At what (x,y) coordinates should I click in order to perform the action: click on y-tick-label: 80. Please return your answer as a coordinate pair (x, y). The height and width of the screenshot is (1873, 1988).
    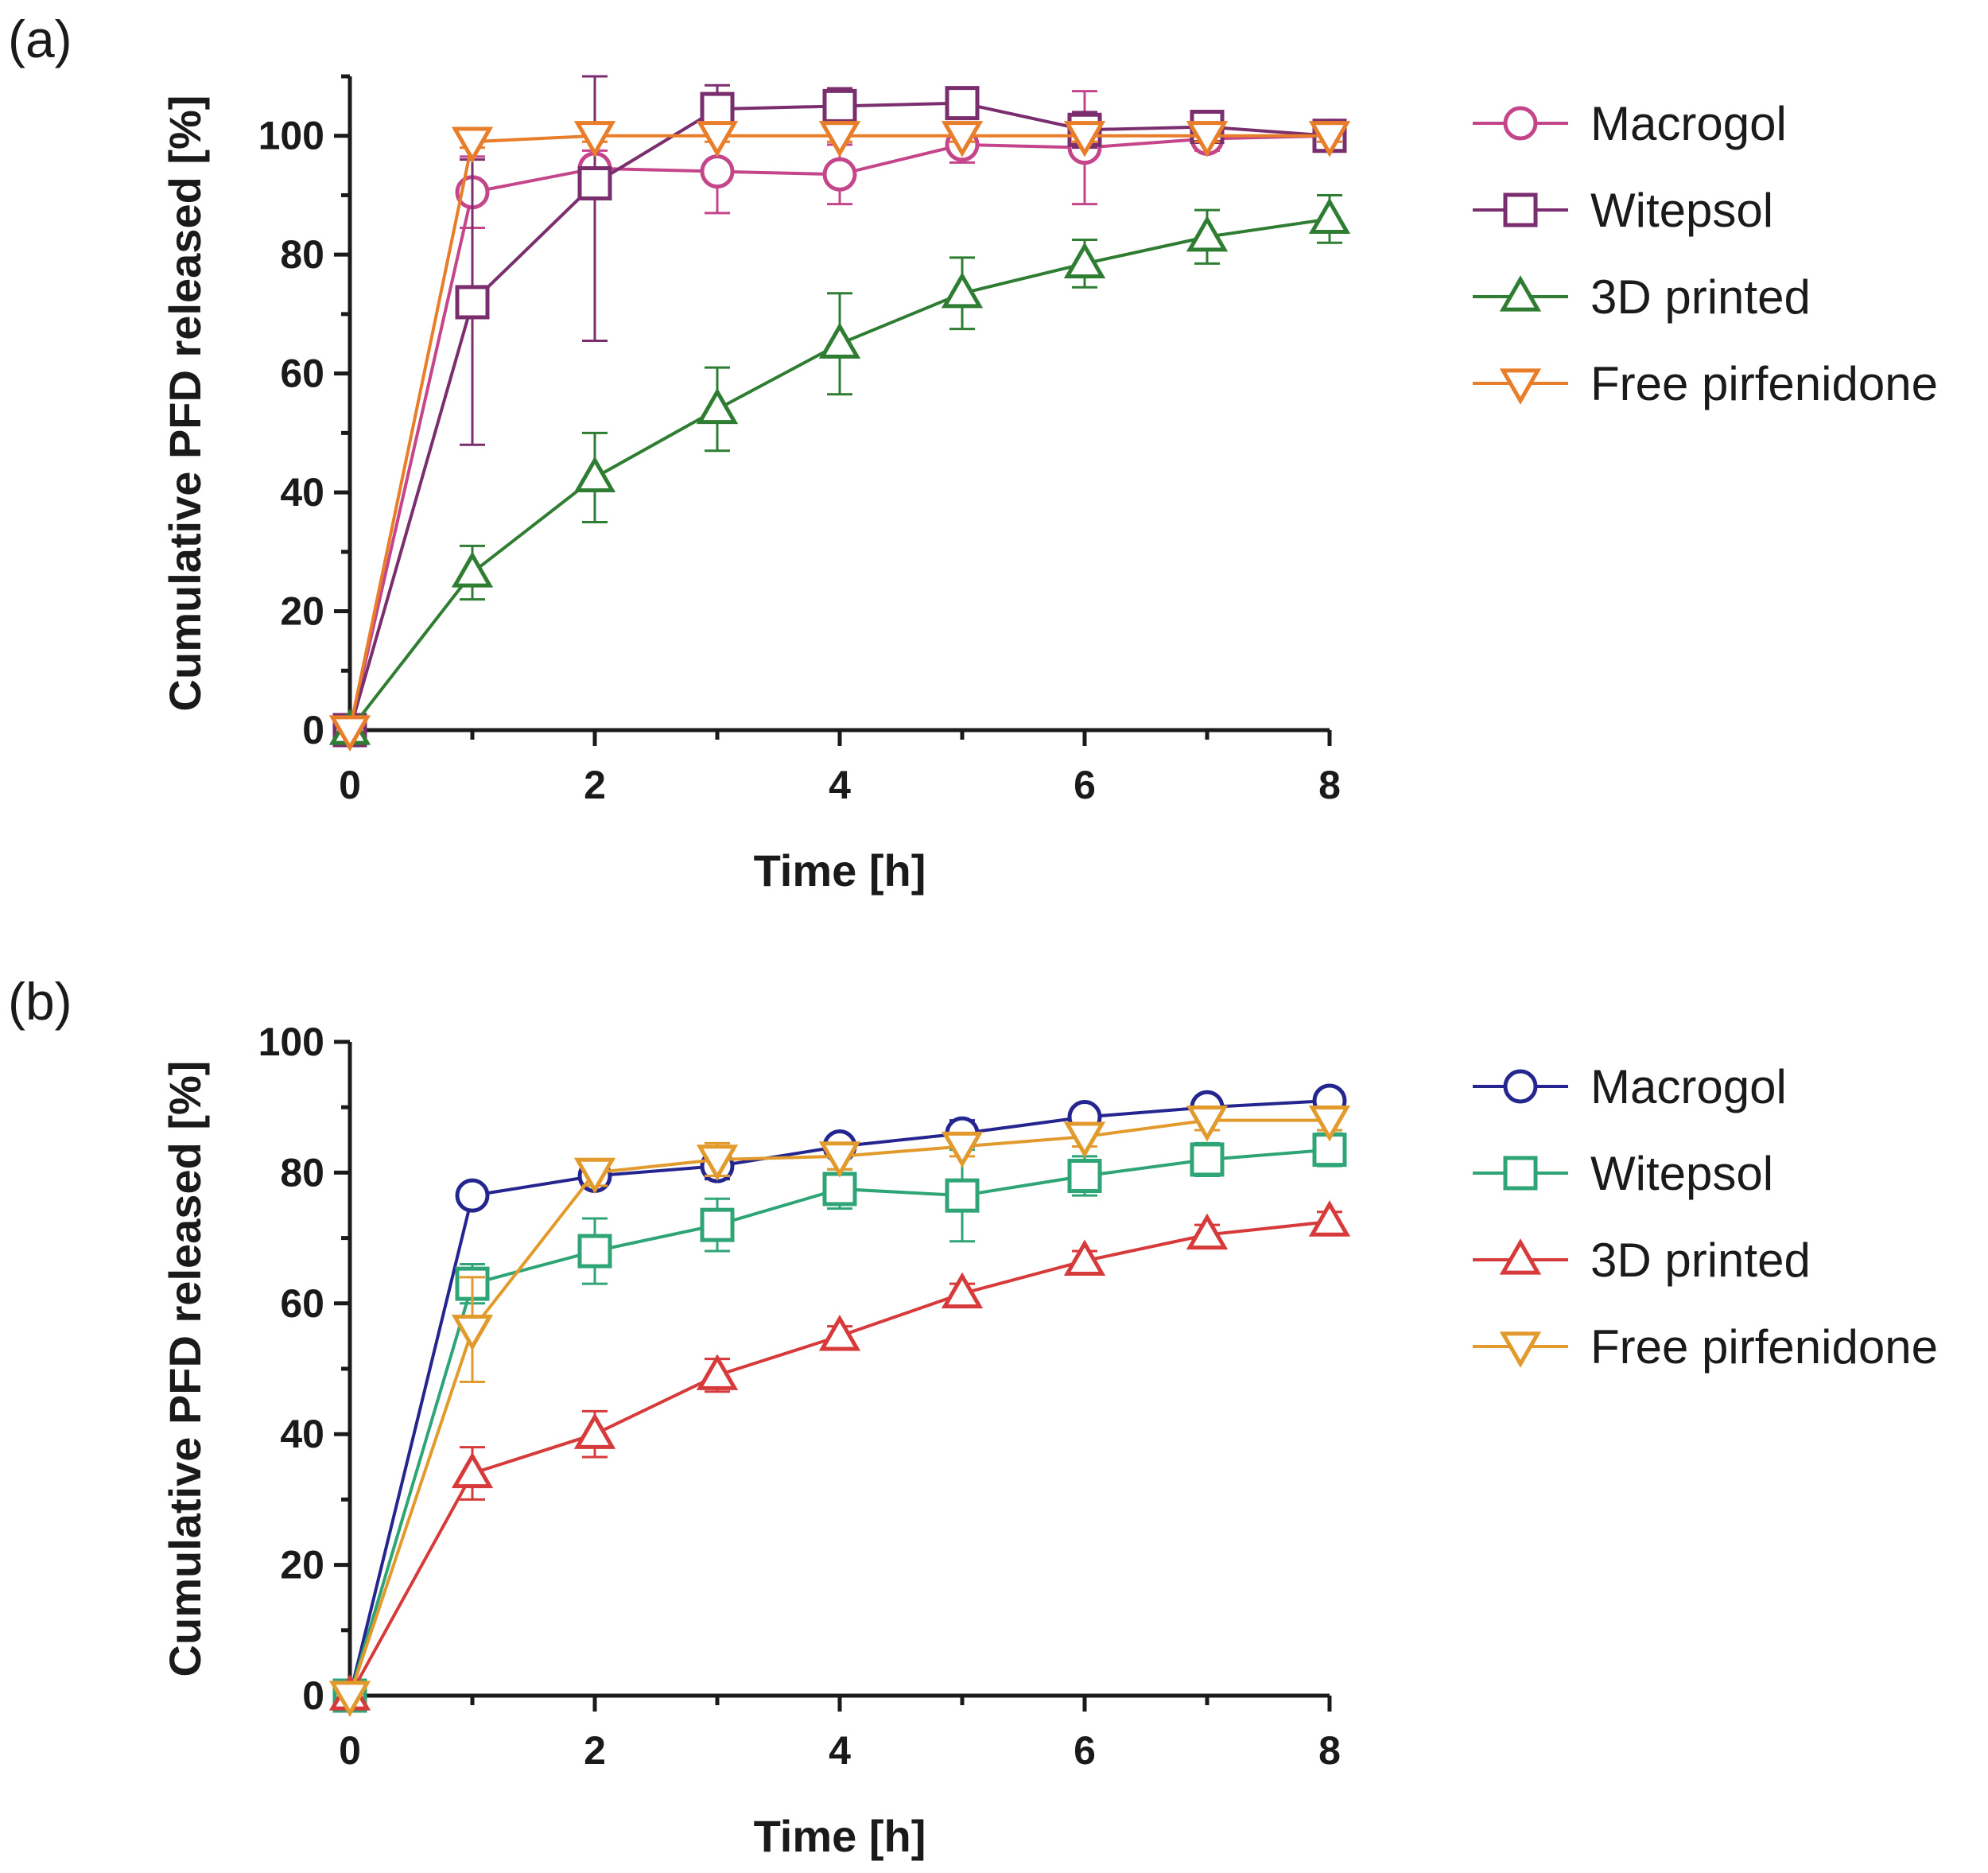
    Looking at the image, I should click on (302, 254).